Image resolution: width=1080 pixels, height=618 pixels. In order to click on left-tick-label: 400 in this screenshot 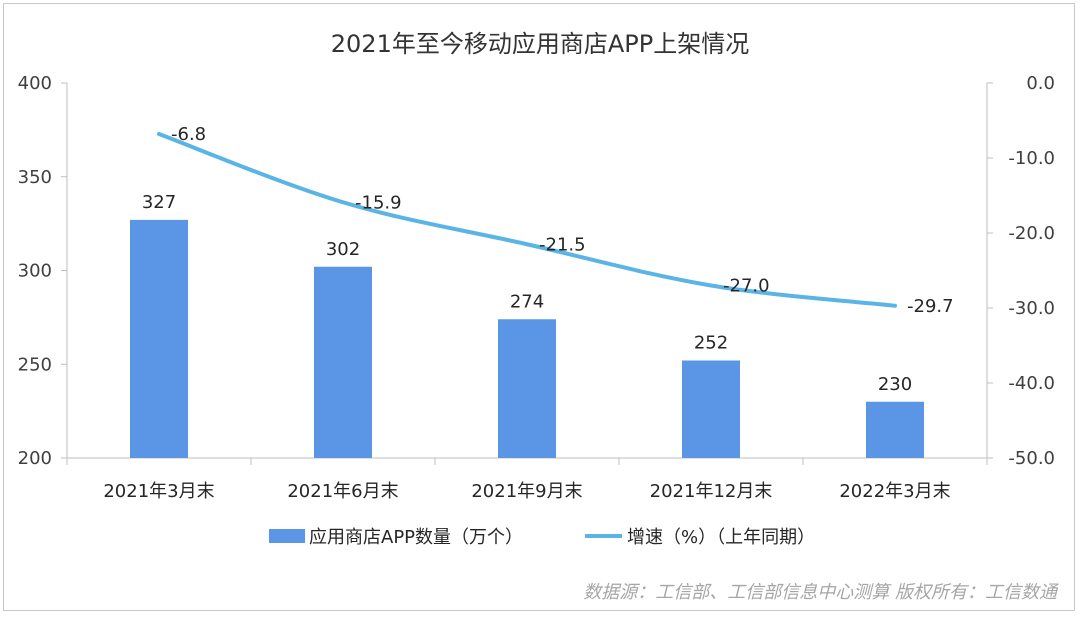, I will do `click(35, 83)`.